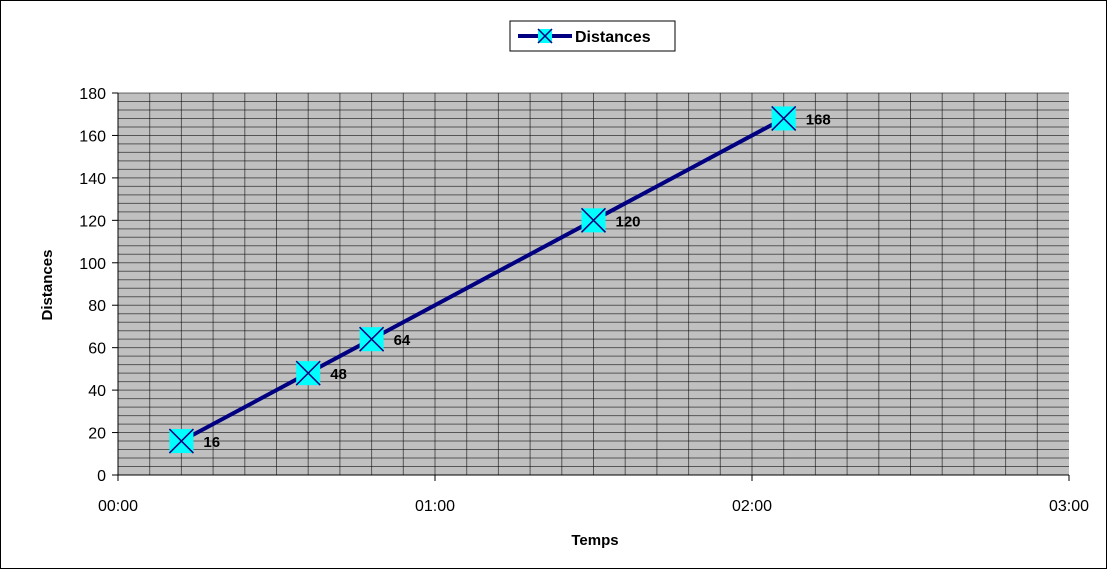 The image size is (1107, 569). What do you see at coordinates (435, 506) in the screenshot?
I see `x-tick-label: 01:00` at bounding box center [435, 506].